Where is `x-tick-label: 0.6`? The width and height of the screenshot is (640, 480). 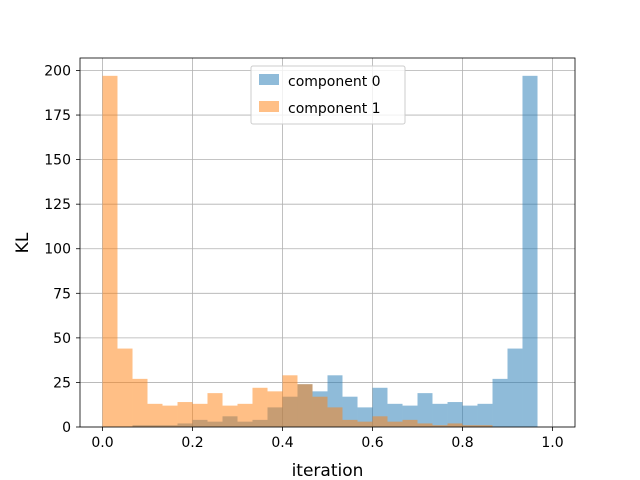 x-tick-label: 0.6 is located at coordinates (372, 443).